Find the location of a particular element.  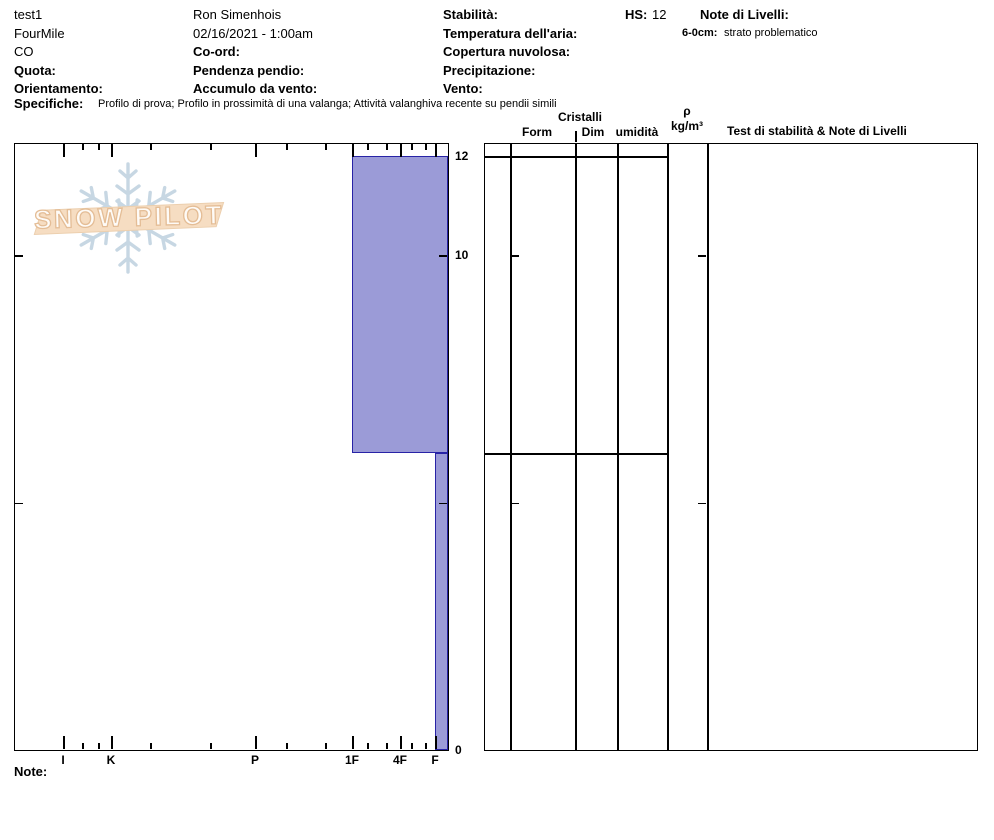

hs-value: 12 is located at coordinates (659, 14).